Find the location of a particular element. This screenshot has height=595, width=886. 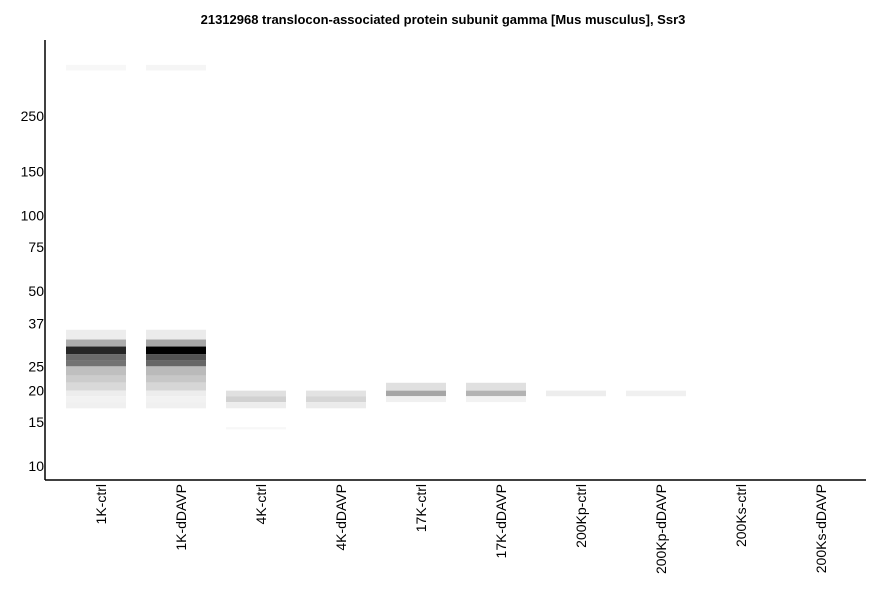

y-tick-label-37: 37 is located at coordinates (36, 324).